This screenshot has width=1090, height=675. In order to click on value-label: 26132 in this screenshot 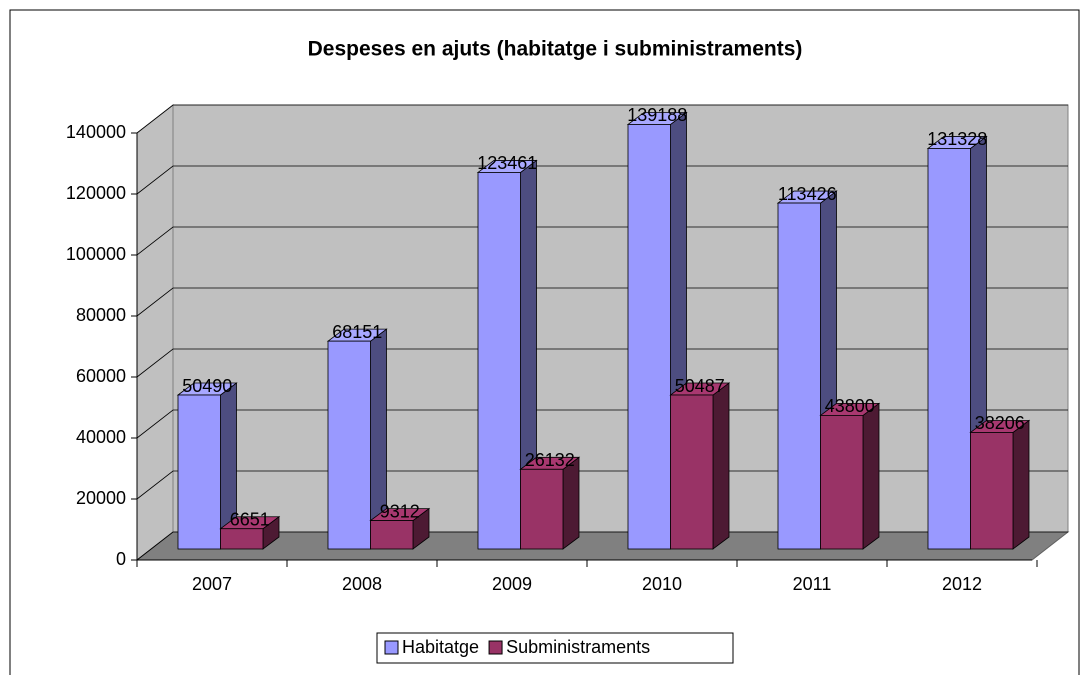, I will do `click(550, 460)`.